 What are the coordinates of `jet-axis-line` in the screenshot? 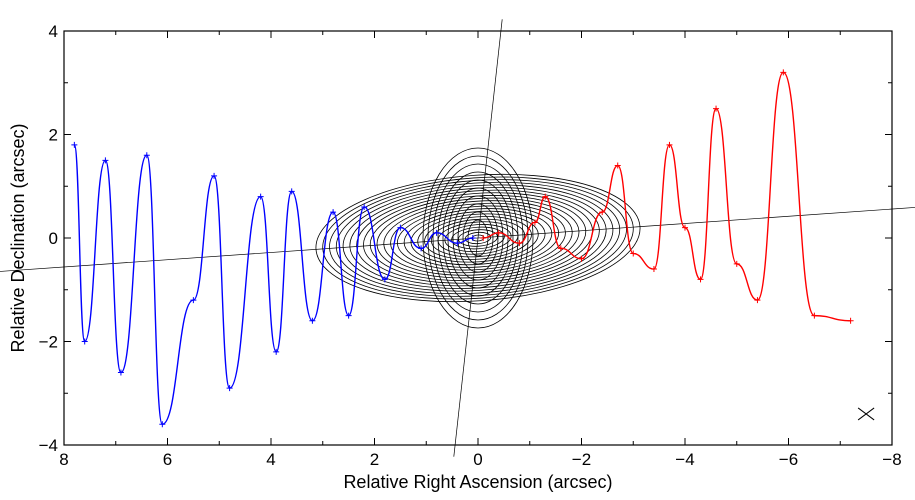 It's located at (478, 238).